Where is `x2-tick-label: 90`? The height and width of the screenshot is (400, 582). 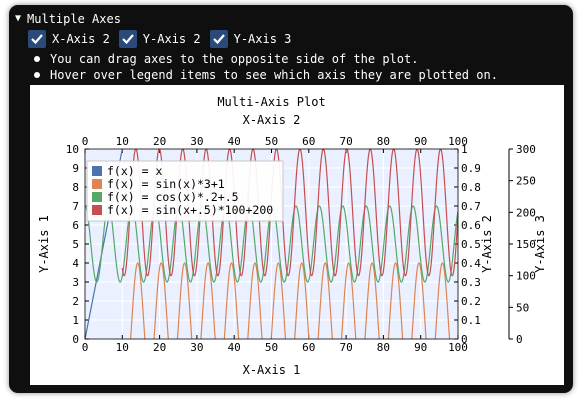 x2-tick-label: 90 is located at coordinates (420, 141).